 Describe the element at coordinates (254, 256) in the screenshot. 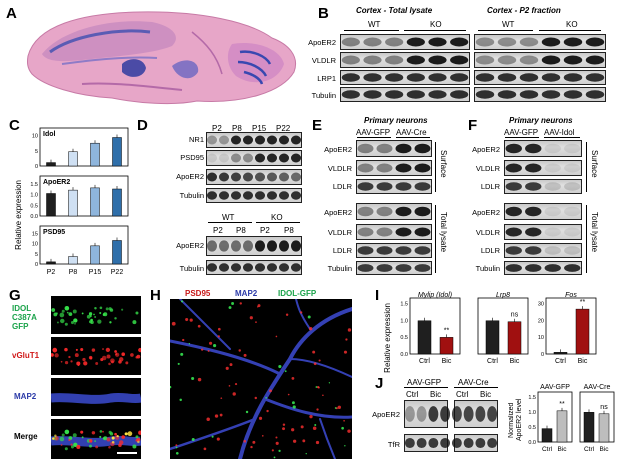

I see `d-bands-bottom` at that location.